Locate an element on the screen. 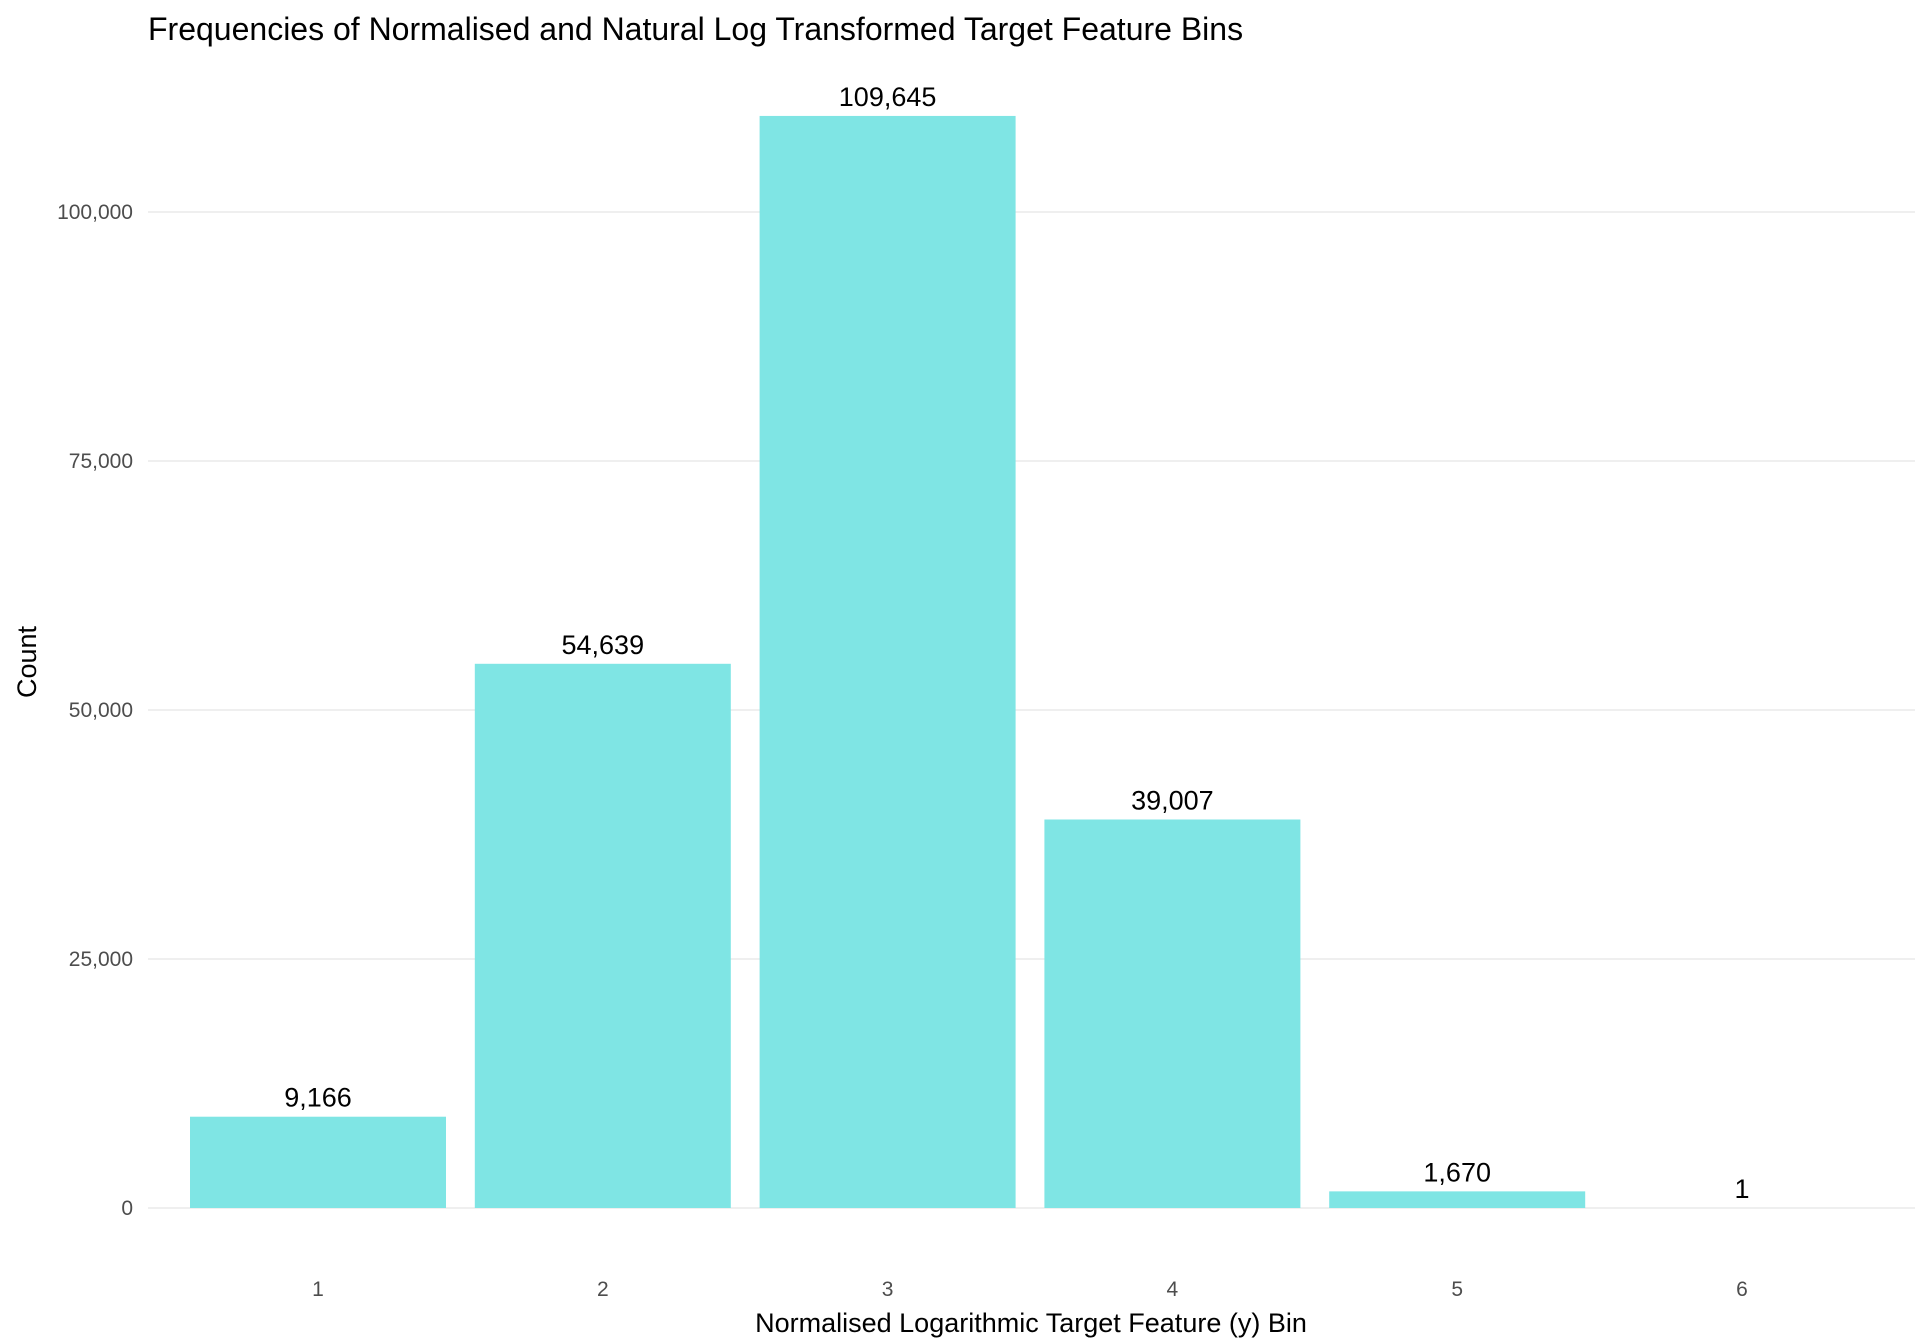 The width and height of the screenshot is (1920, 1344). bar-value-label: 1 is located at coordinates (1741, 1189).